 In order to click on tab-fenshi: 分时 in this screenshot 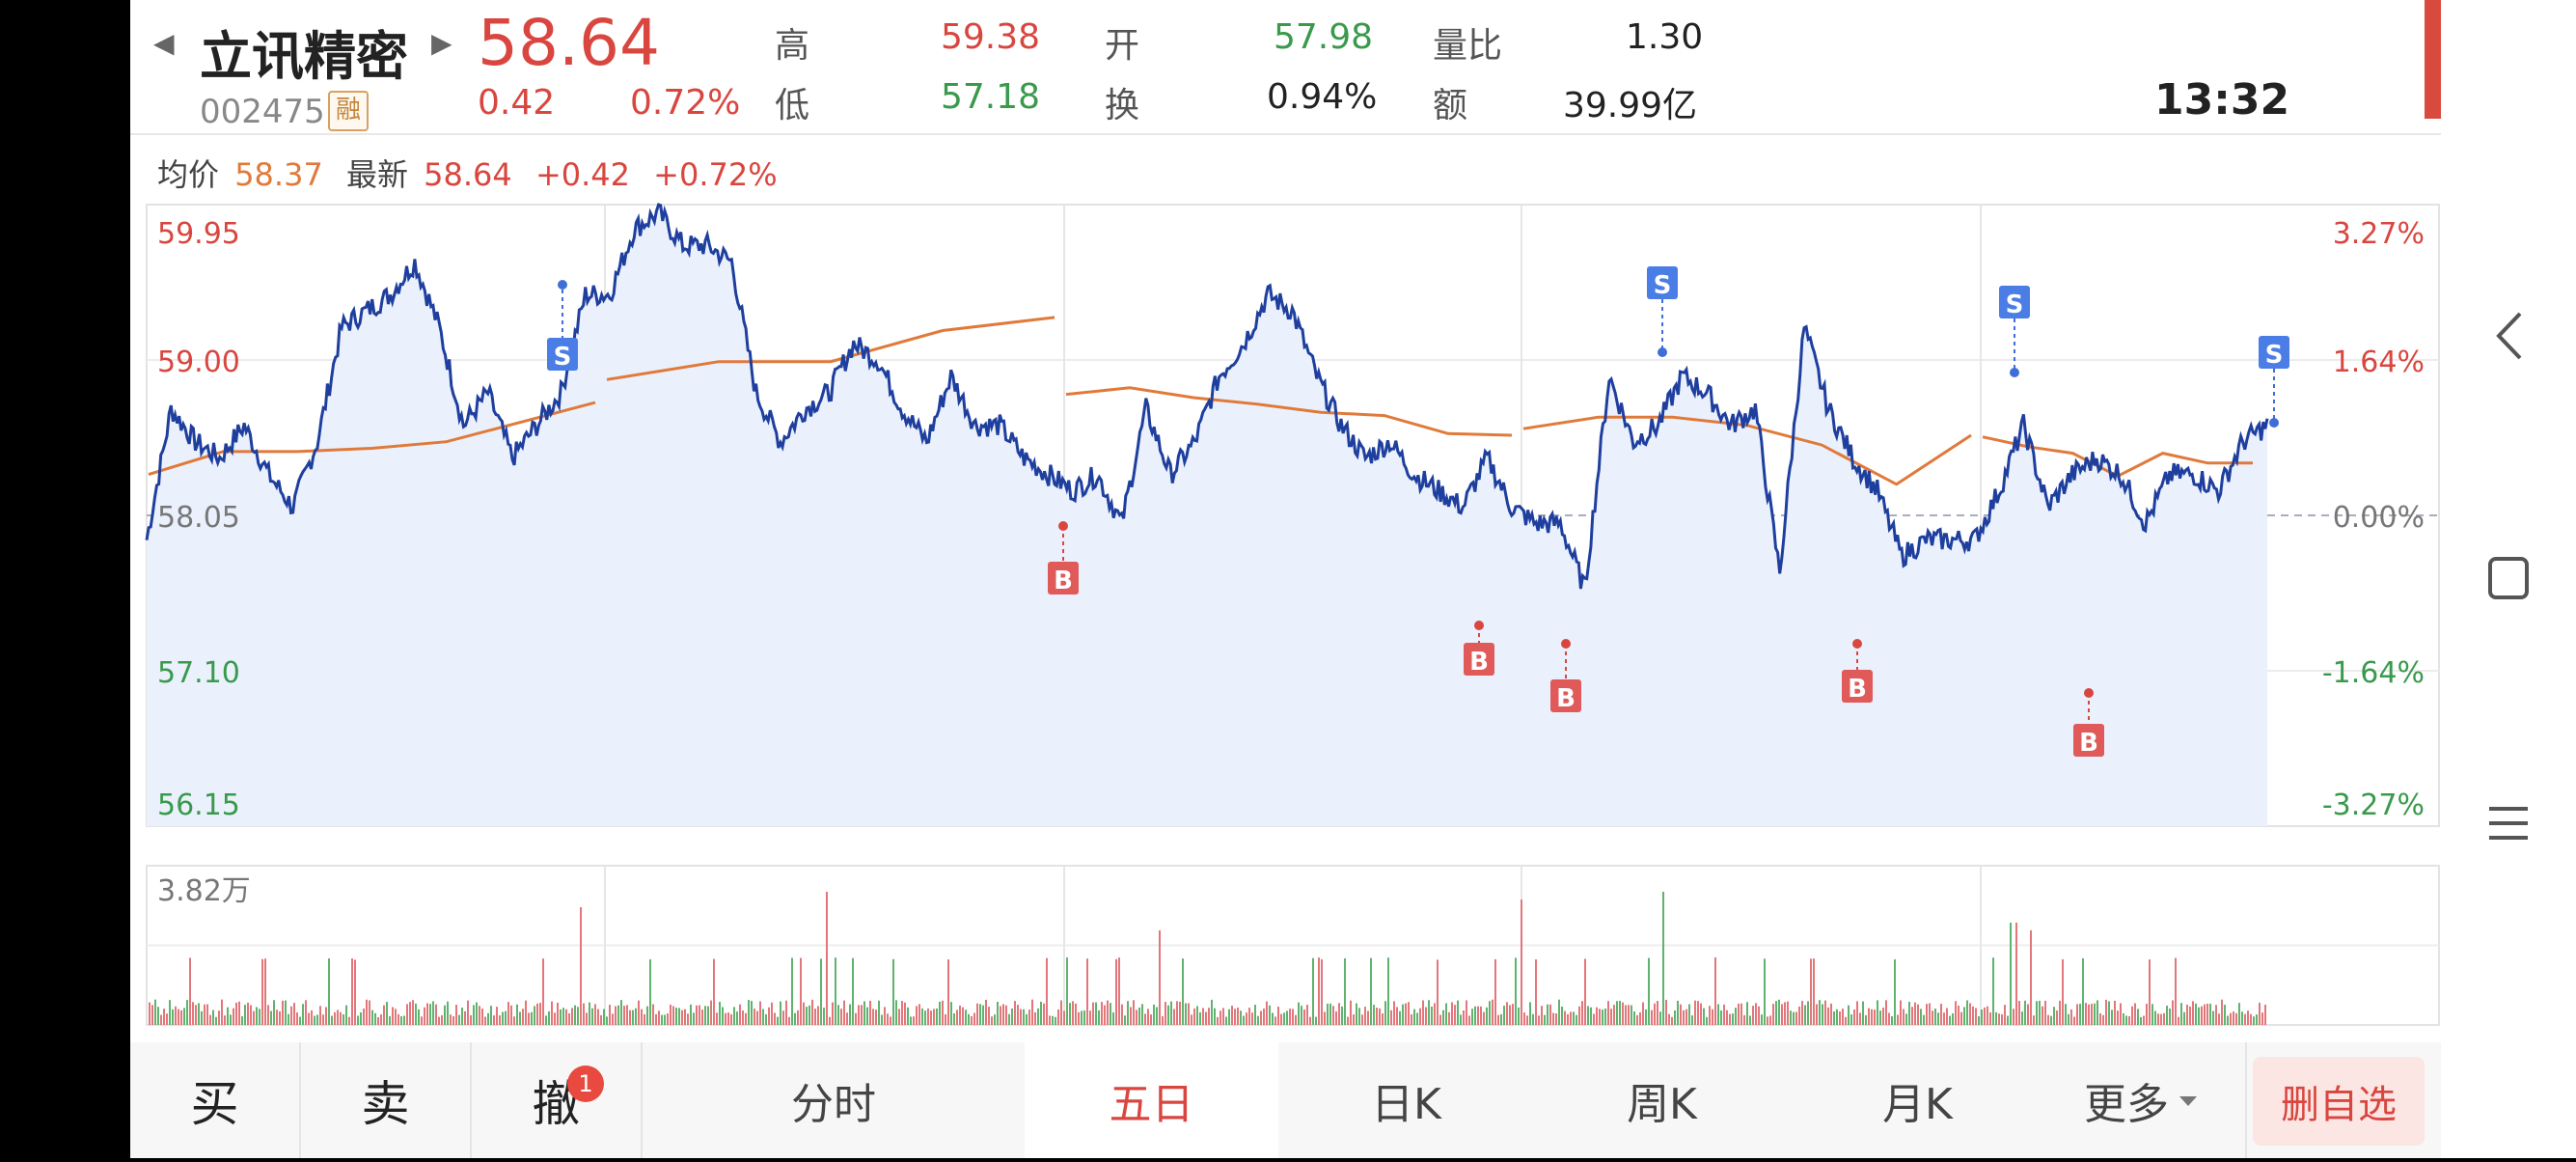, I will do `click(834, 1100)`.